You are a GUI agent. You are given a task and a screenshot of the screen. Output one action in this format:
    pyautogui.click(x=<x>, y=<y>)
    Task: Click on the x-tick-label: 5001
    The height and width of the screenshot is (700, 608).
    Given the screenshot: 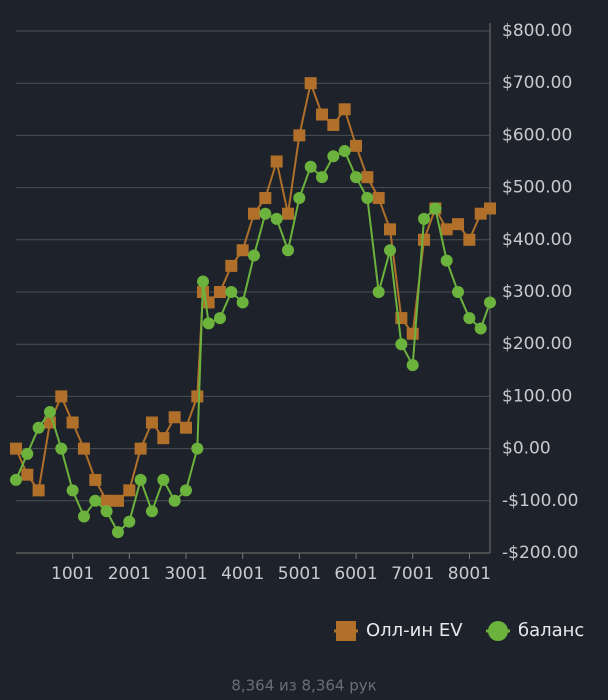 What is the action you would take?
    pyautogui.click(x=299, y=574)
    